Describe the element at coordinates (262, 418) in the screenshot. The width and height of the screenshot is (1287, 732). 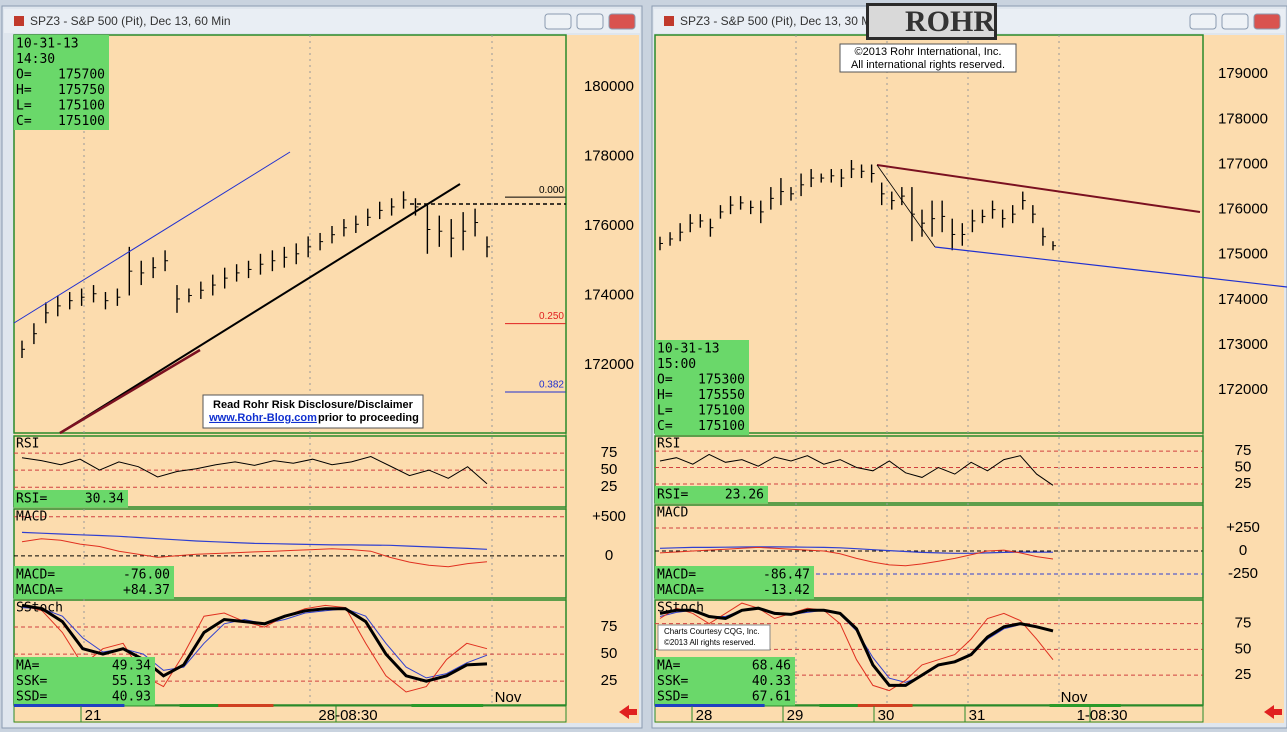
I see `disclaimer-link: www.Rohr-Blog.com` at that location.